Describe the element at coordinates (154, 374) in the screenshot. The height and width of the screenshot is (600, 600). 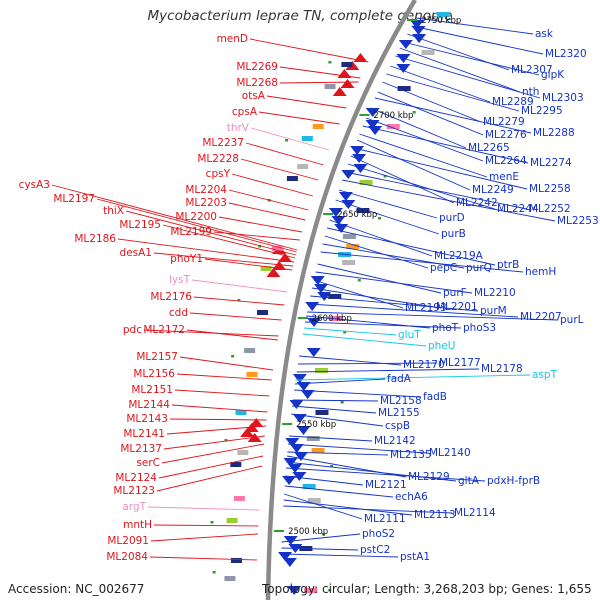
I see `gene-label-ml2156: ML2156` at that location.